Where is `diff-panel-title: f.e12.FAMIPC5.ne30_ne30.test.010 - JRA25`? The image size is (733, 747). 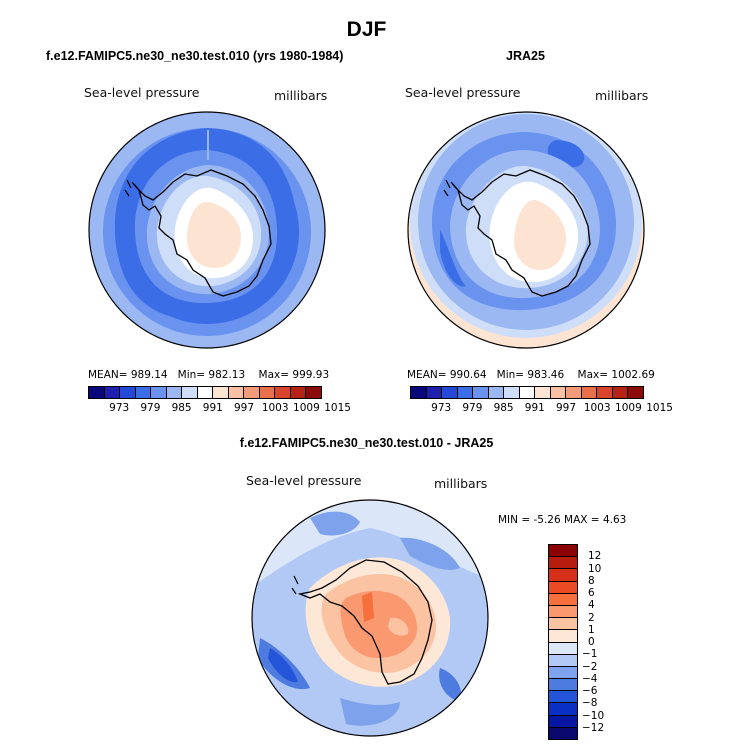 diff-panel-title: f.e12.FAMIPC5.ne30_ne30.test.010 - JRA25 is located at coordinates (366, 443).